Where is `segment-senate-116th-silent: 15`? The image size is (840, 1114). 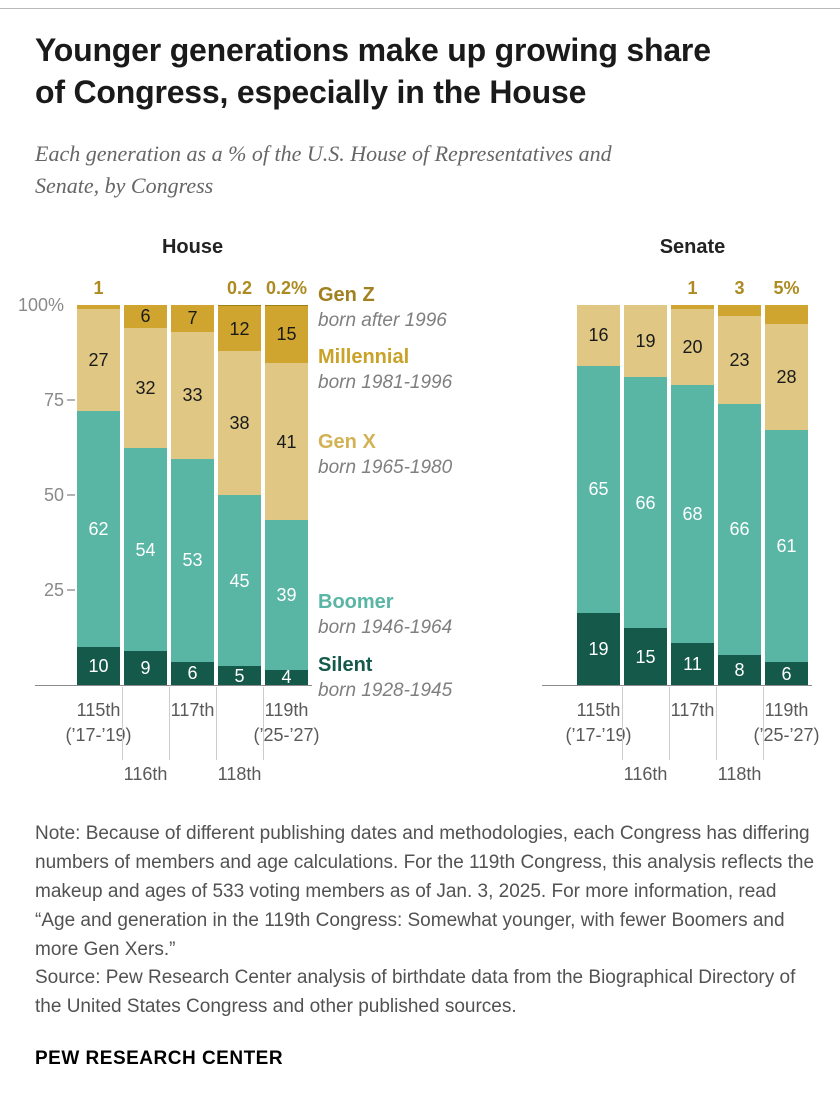 segment-senate-116th-silent: 15 is located at coordinates (645, 656).